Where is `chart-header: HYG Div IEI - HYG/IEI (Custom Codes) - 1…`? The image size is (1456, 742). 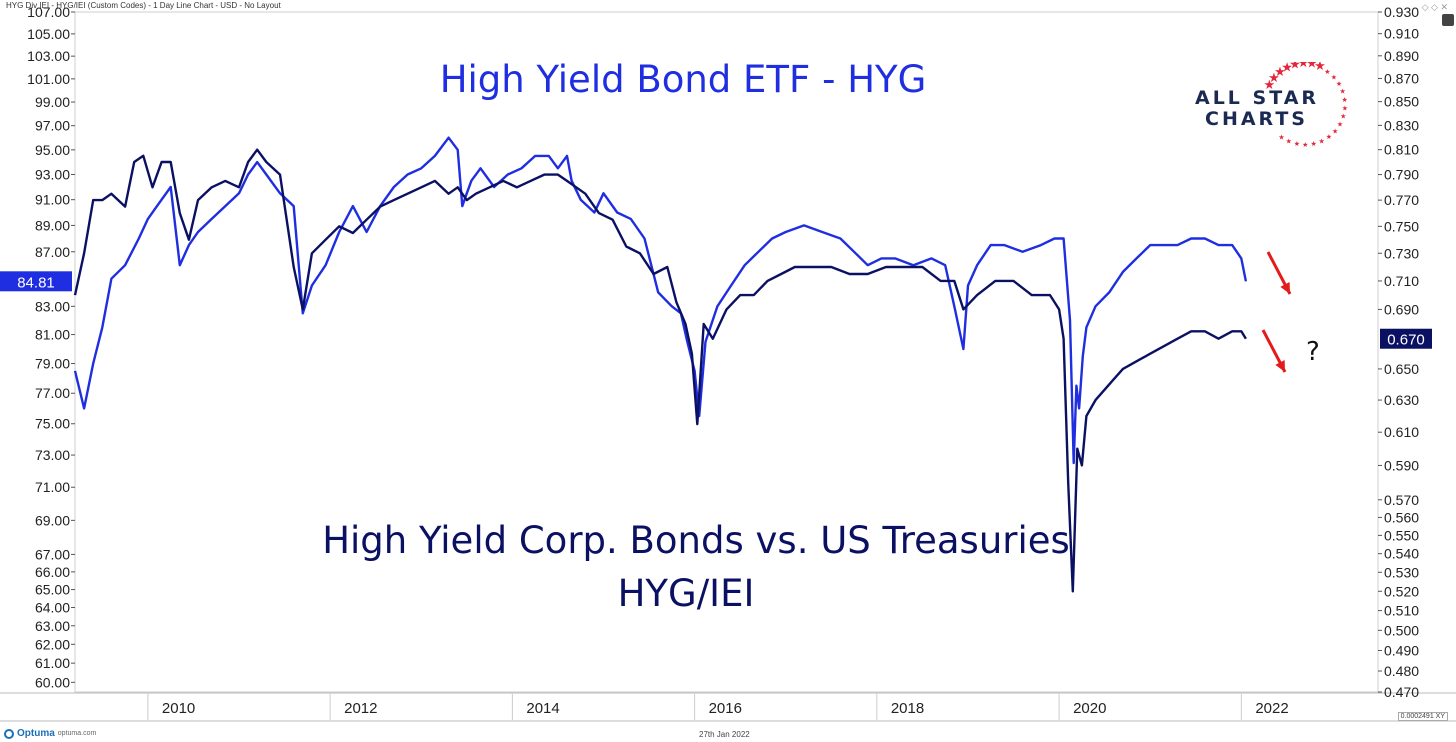
chart-header: HYG Div IEI - HYG/IEI (Custom Codes) - 1… is located at coordinates (728, 13).